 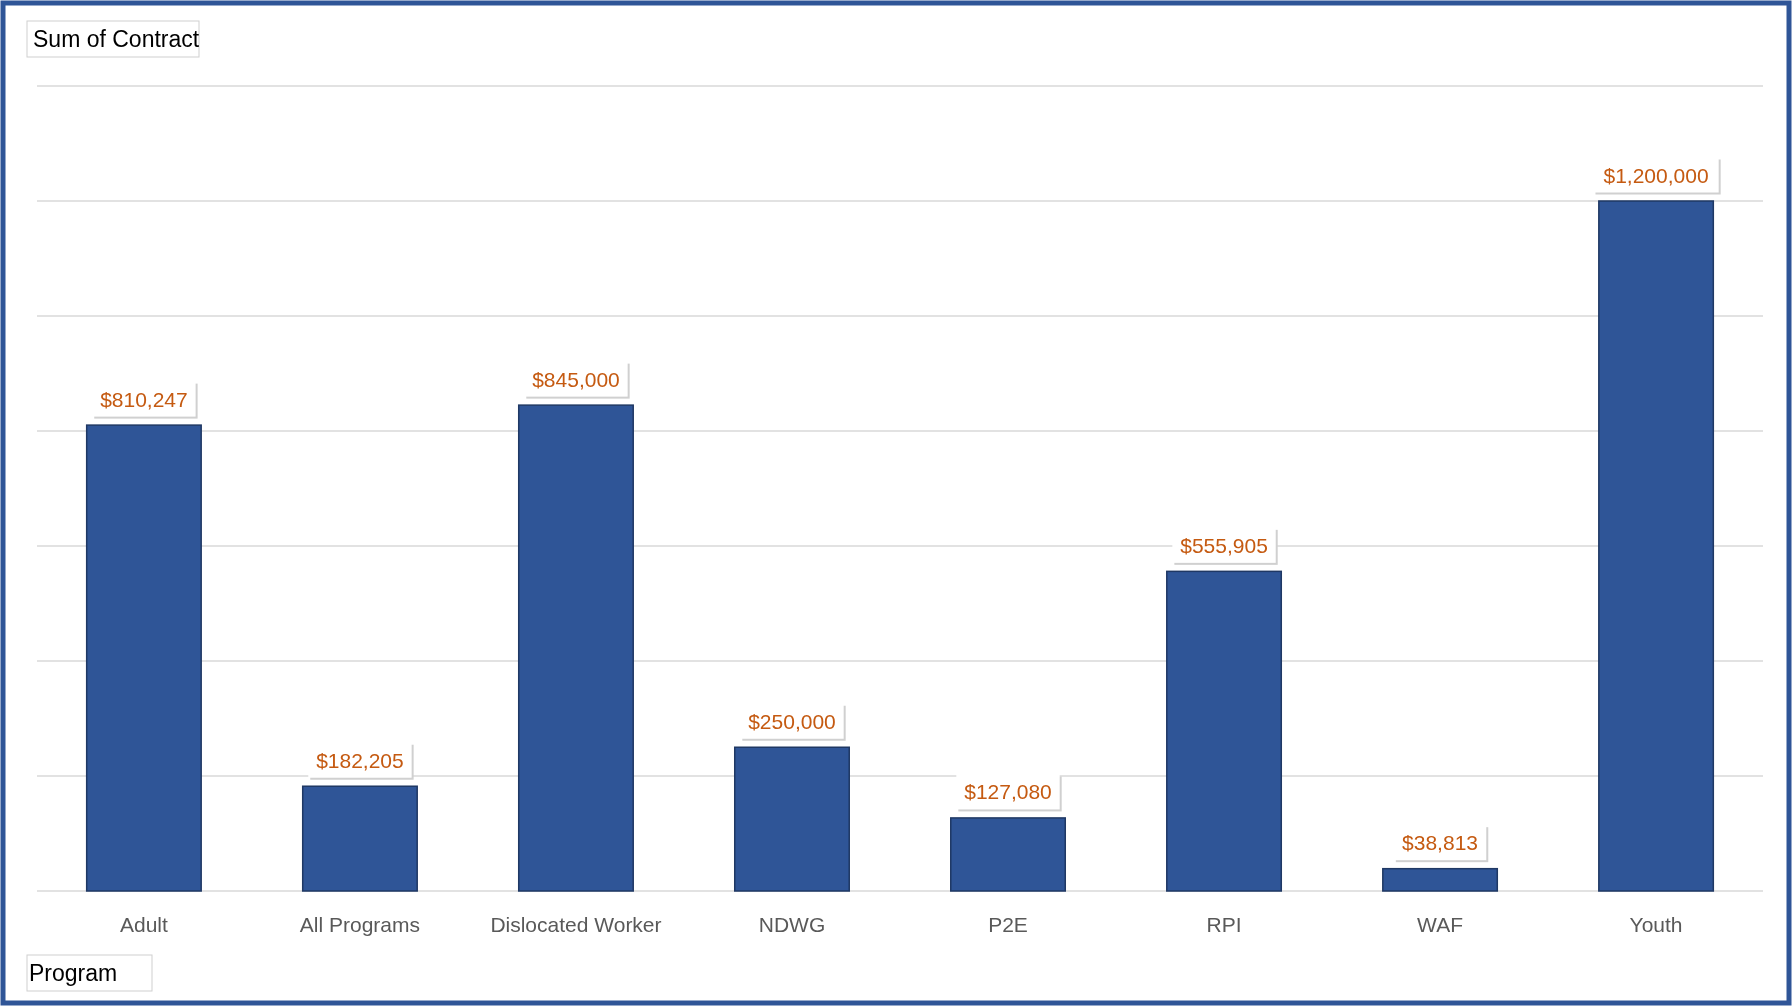 What do you see at coordinates (360, 760) in the screenshot?
I see `data-label: $182,205` at bounding box center [360, 760].